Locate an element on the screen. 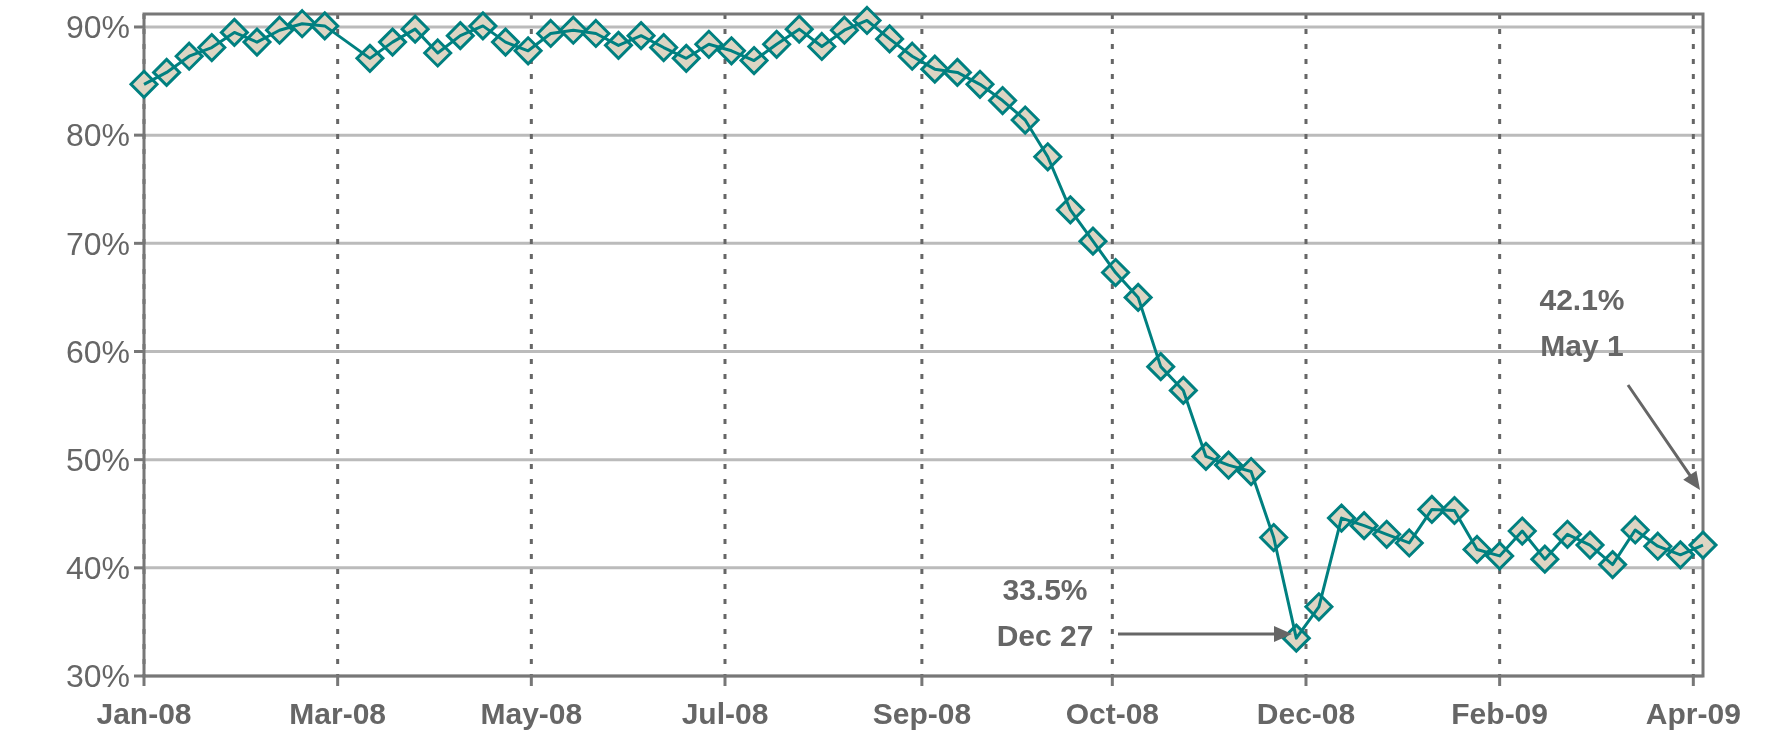  x-tick-label: Feb-09 is located at coordinates (1499, 713).